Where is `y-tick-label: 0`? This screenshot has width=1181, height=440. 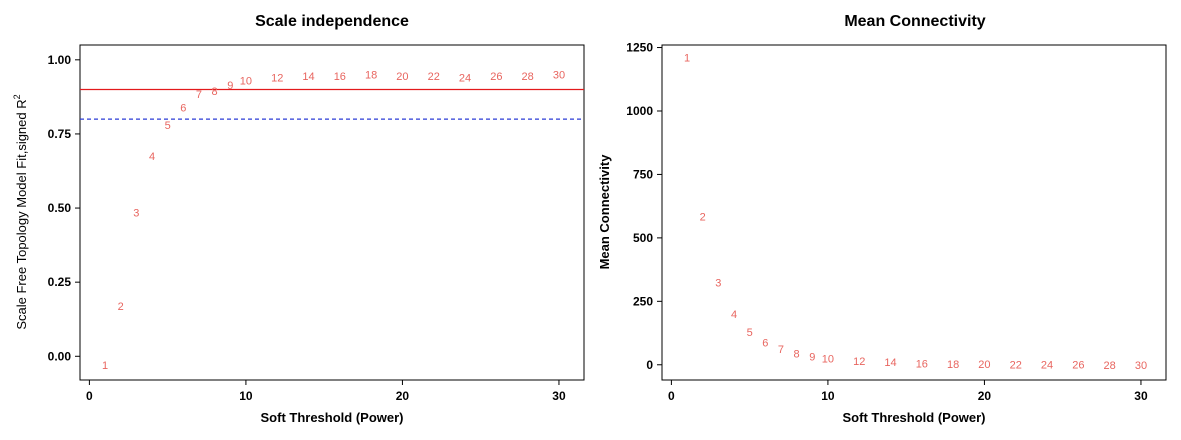
y-tick-label: 0 is located at coordinates (649, 365).